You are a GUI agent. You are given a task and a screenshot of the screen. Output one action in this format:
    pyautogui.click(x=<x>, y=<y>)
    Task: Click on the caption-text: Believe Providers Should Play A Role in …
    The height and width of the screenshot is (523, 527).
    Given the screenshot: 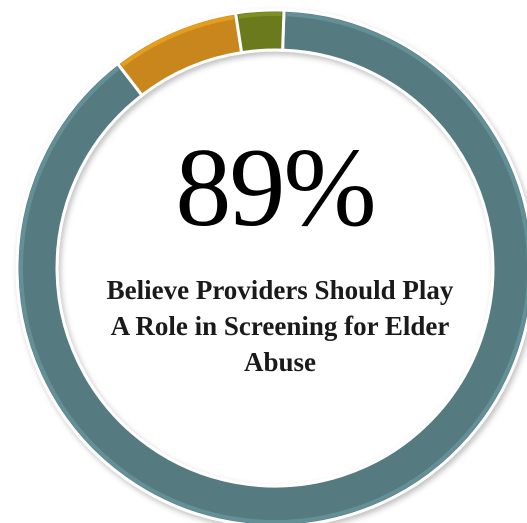 What is the action you would take?
    pyautogui.click(x=280, y=326)
    